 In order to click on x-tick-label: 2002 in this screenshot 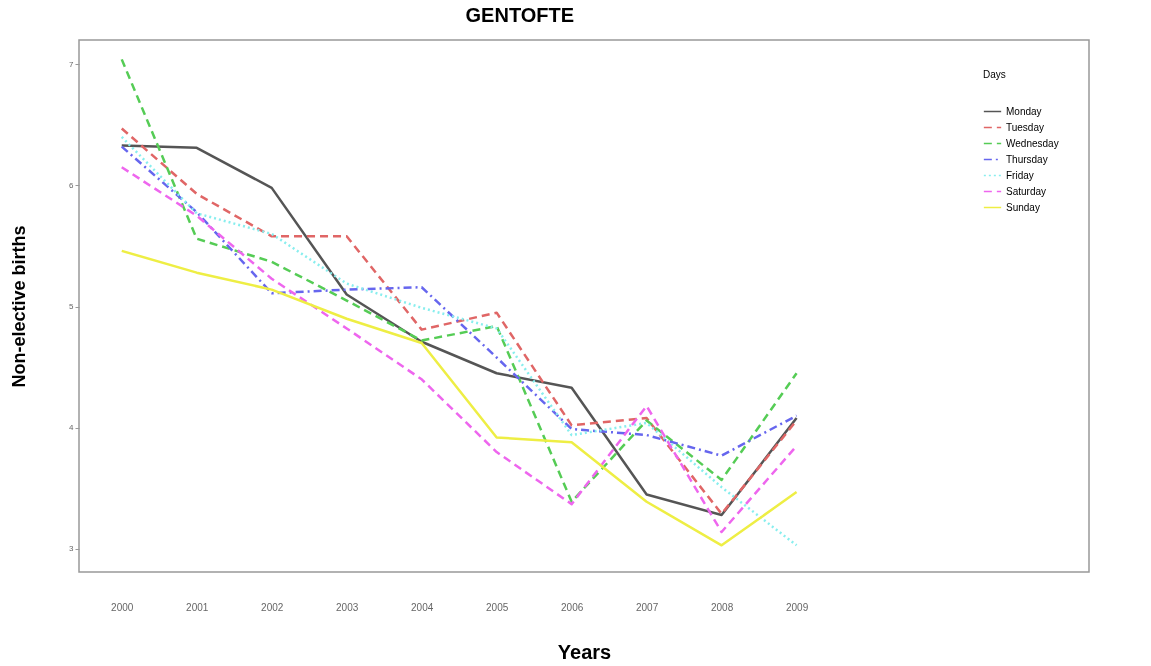, I will do `click(272, 607)`.